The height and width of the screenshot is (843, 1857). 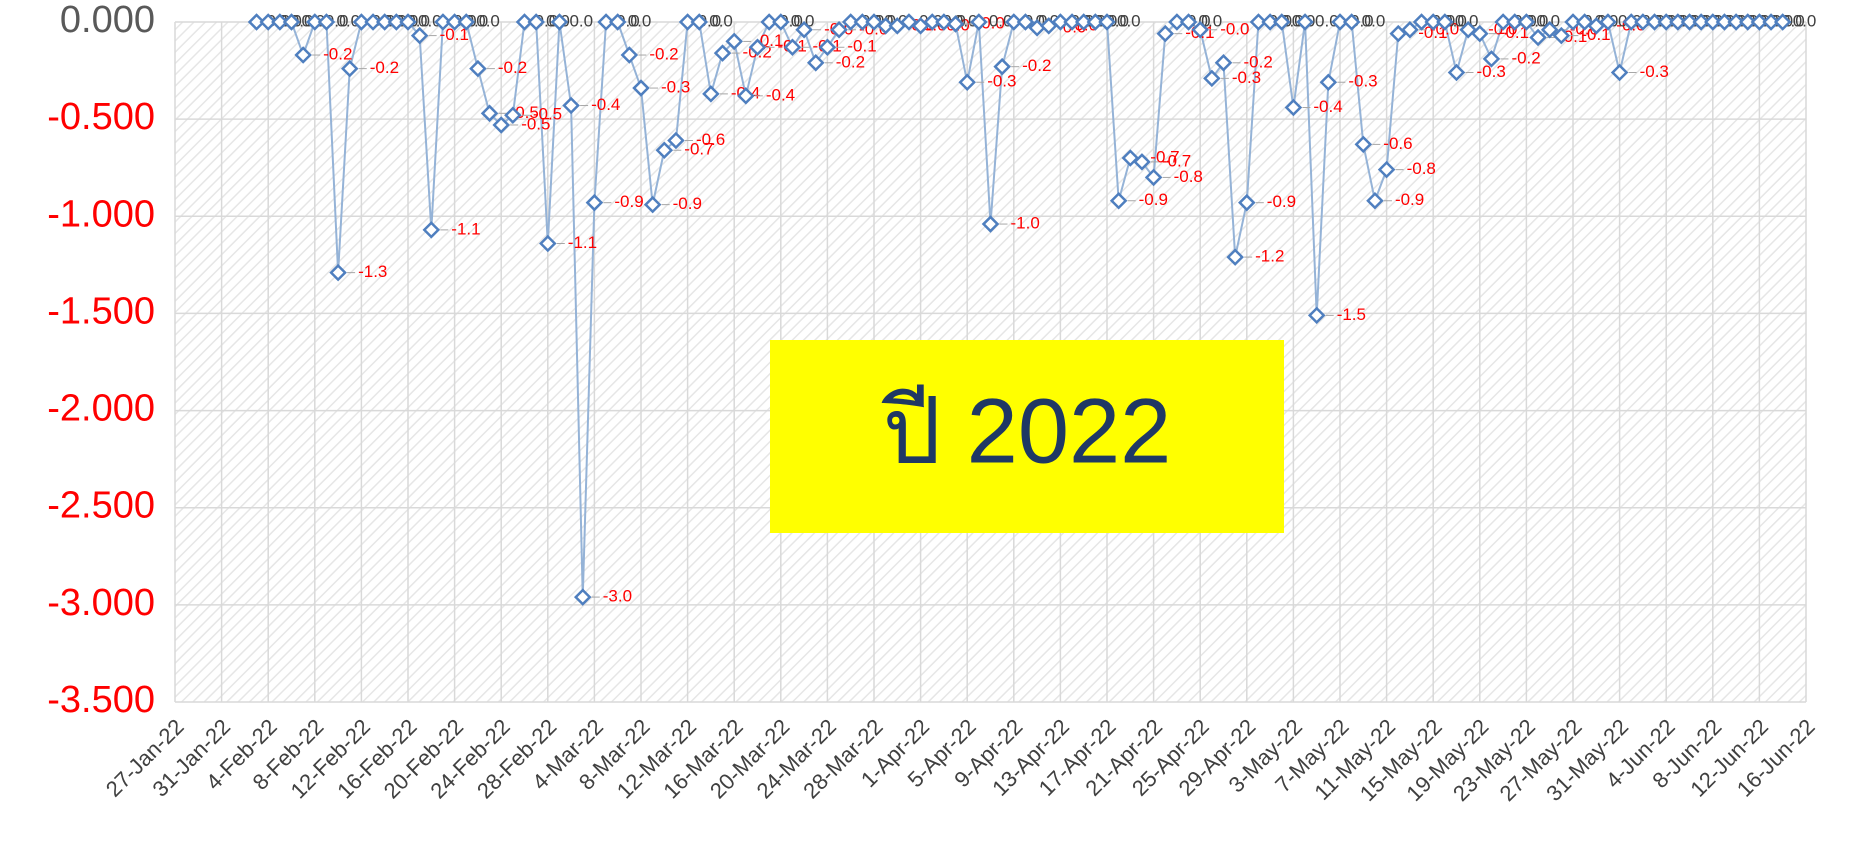 I want to click on y-tick-label: -1.000, so click(x=101, y=214).